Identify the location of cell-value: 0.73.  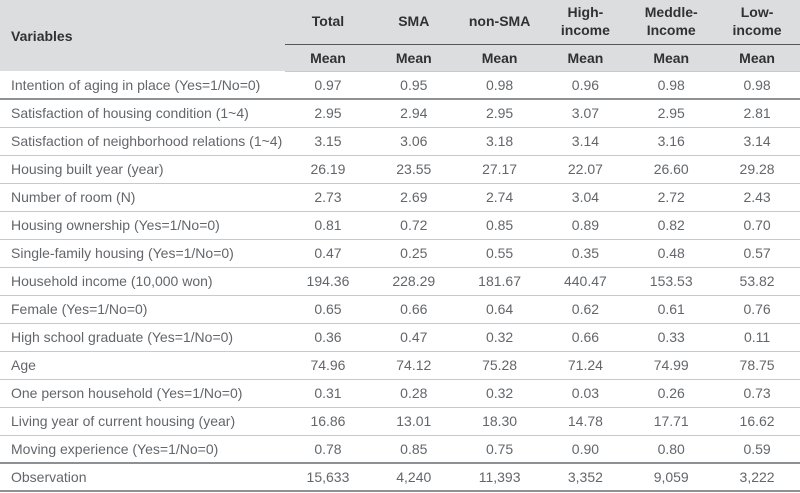
(757, 393).